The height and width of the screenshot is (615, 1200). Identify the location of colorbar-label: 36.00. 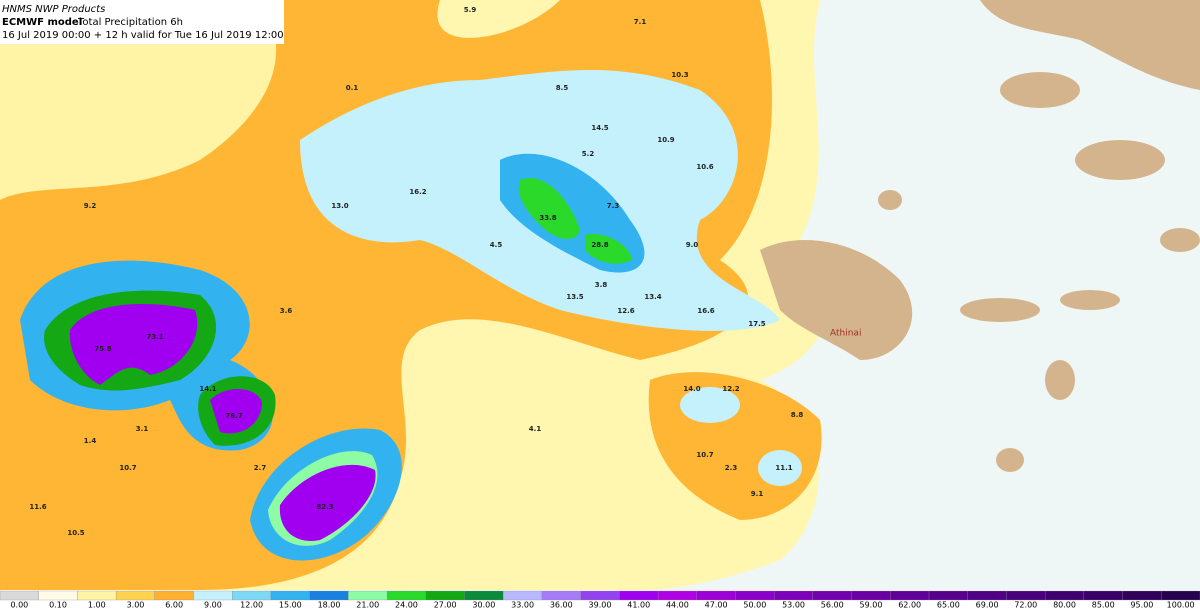
(561, 605).